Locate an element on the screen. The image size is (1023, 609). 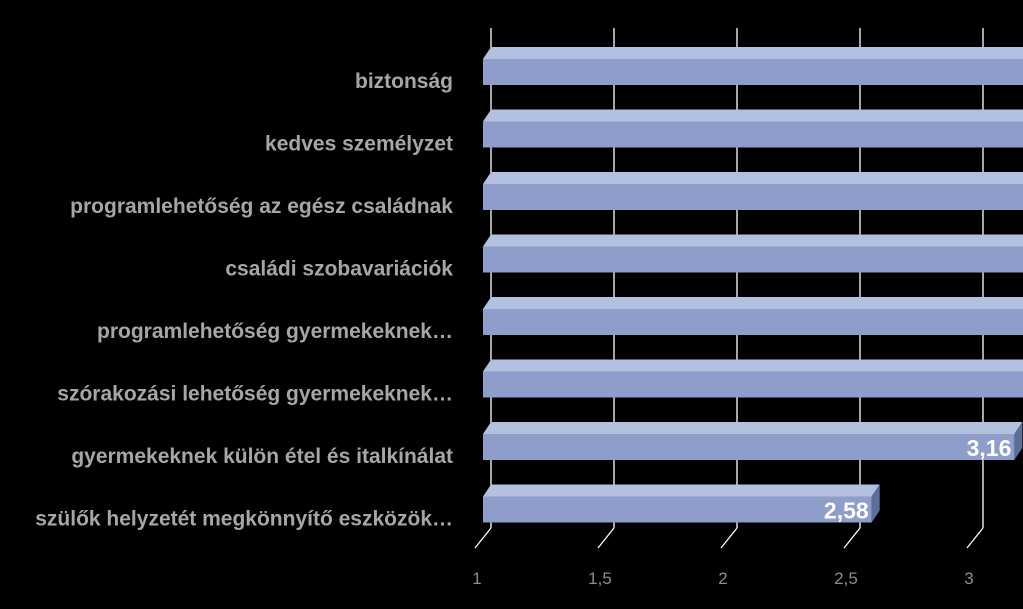
x-tick-label: 2 is located at coordinates (722, 578).